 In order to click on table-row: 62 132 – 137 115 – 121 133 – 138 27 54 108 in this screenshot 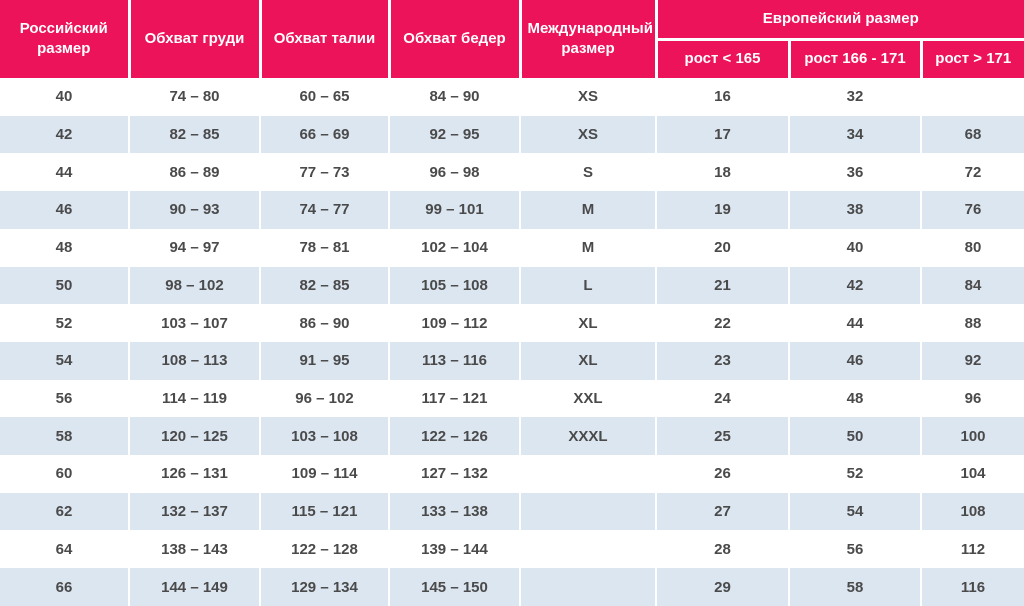, I will do `click(512, 511)`.